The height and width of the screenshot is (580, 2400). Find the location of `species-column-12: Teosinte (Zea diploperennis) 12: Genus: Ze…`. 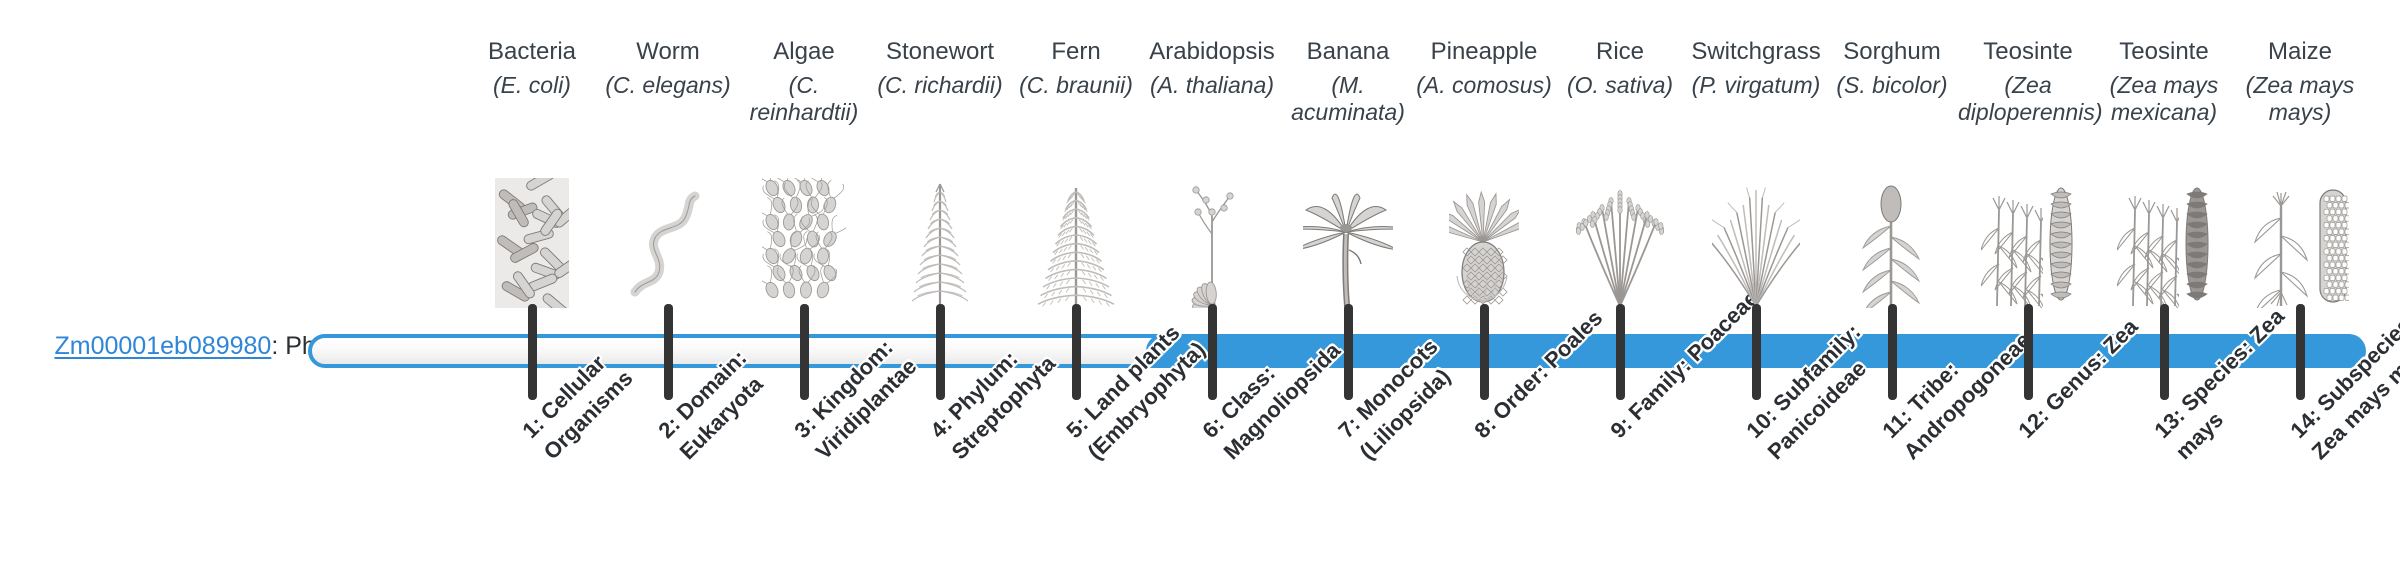

species-column-12: Teosinte (Zea diploperennis) 12: Genus: Ze… is located at coordinates (2050, 290).